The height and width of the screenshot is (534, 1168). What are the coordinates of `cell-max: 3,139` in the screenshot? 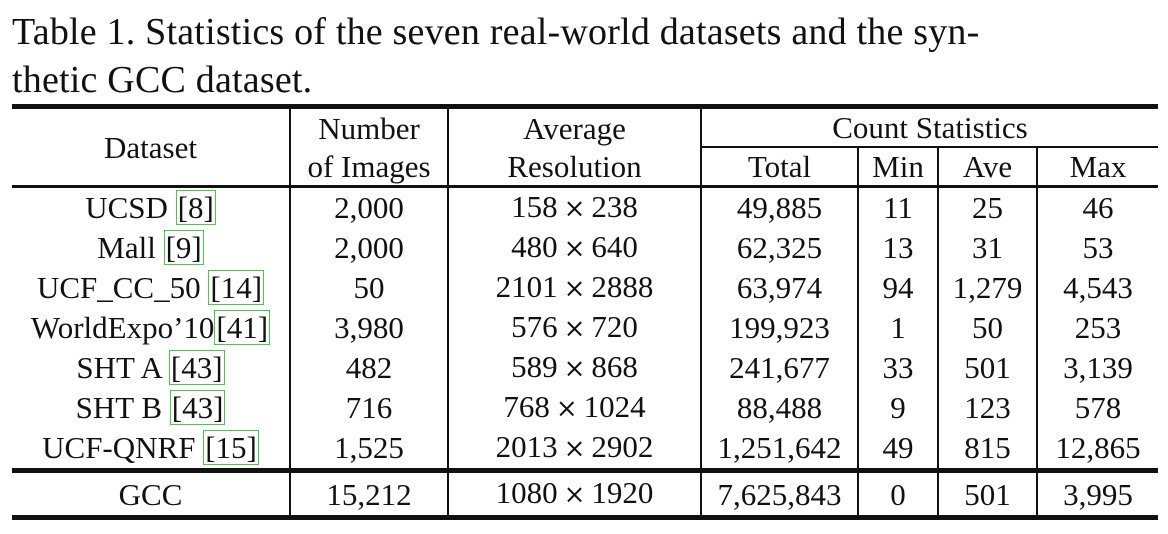 It's located at (1098, 367).